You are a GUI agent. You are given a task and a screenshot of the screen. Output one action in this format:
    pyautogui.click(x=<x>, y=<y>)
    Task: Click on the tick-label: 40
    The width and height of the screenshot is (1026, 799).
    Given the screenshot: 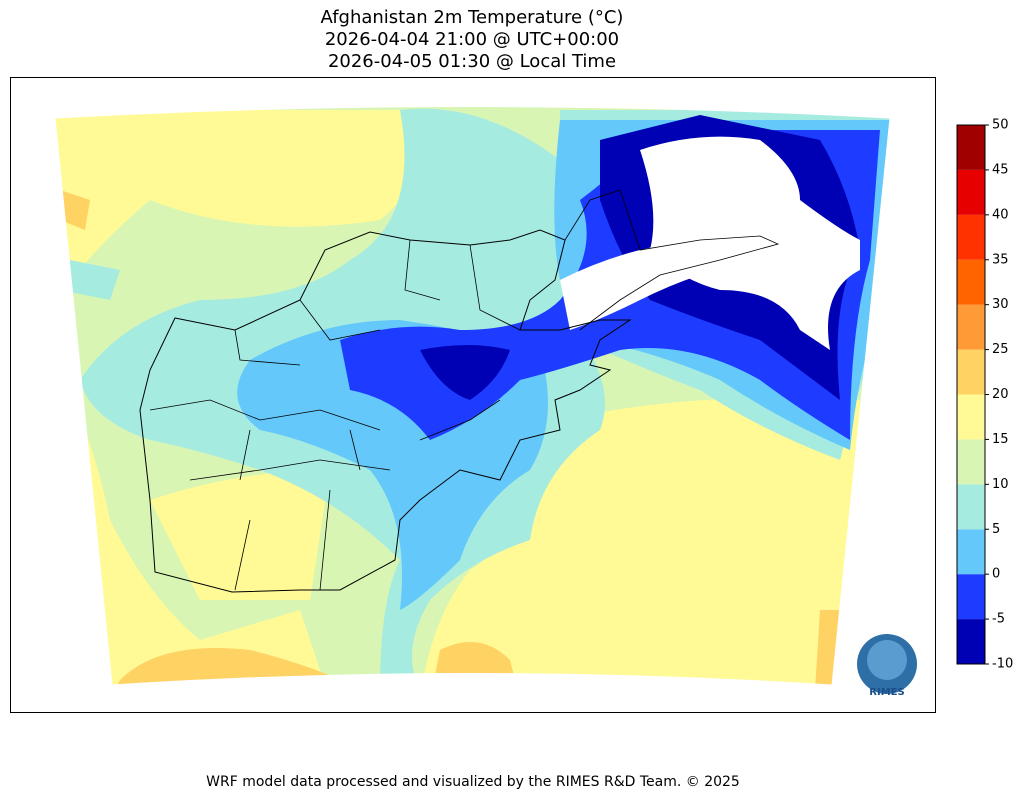 What is the action you would take?
    pyautogui.click(x=1000, y=214)
    